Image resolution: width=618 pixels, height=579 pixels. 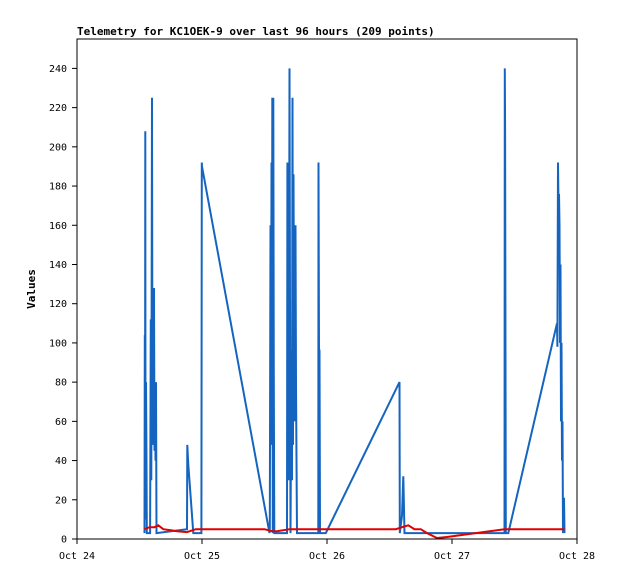 What do you see at coordinates (58, 187) in the screenshot?
I see `y-tick-label: 180` at bounding box center [58, 187].